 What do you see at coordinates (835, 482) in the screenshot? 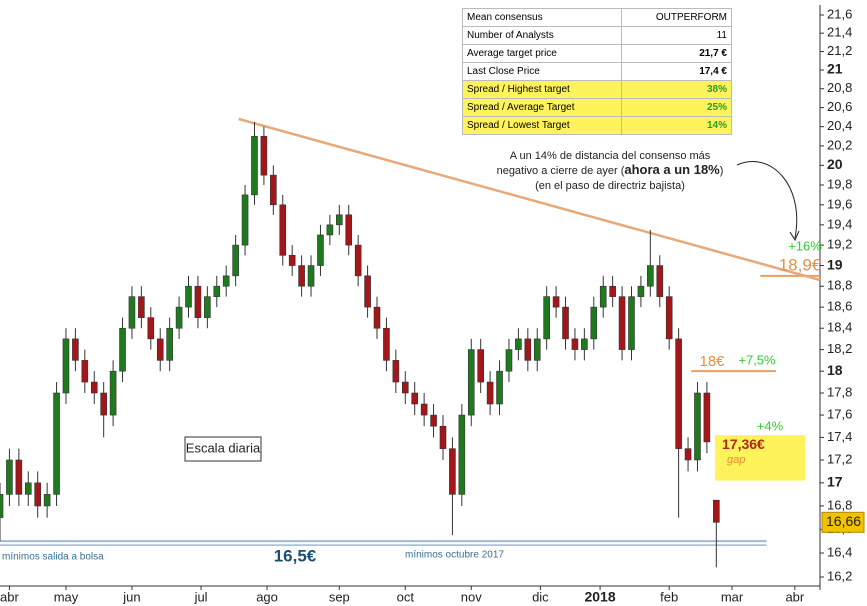
I see `y-tick-label: 17` at bounding box center [835, 482].